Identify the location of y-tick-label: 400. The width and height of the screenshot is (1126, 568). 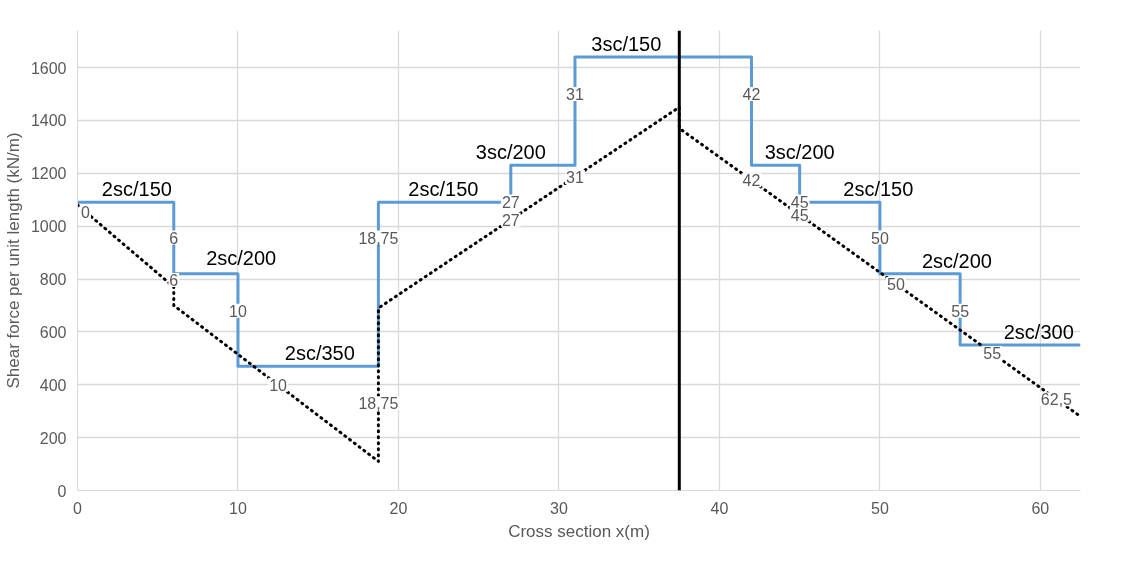
(53, 385).